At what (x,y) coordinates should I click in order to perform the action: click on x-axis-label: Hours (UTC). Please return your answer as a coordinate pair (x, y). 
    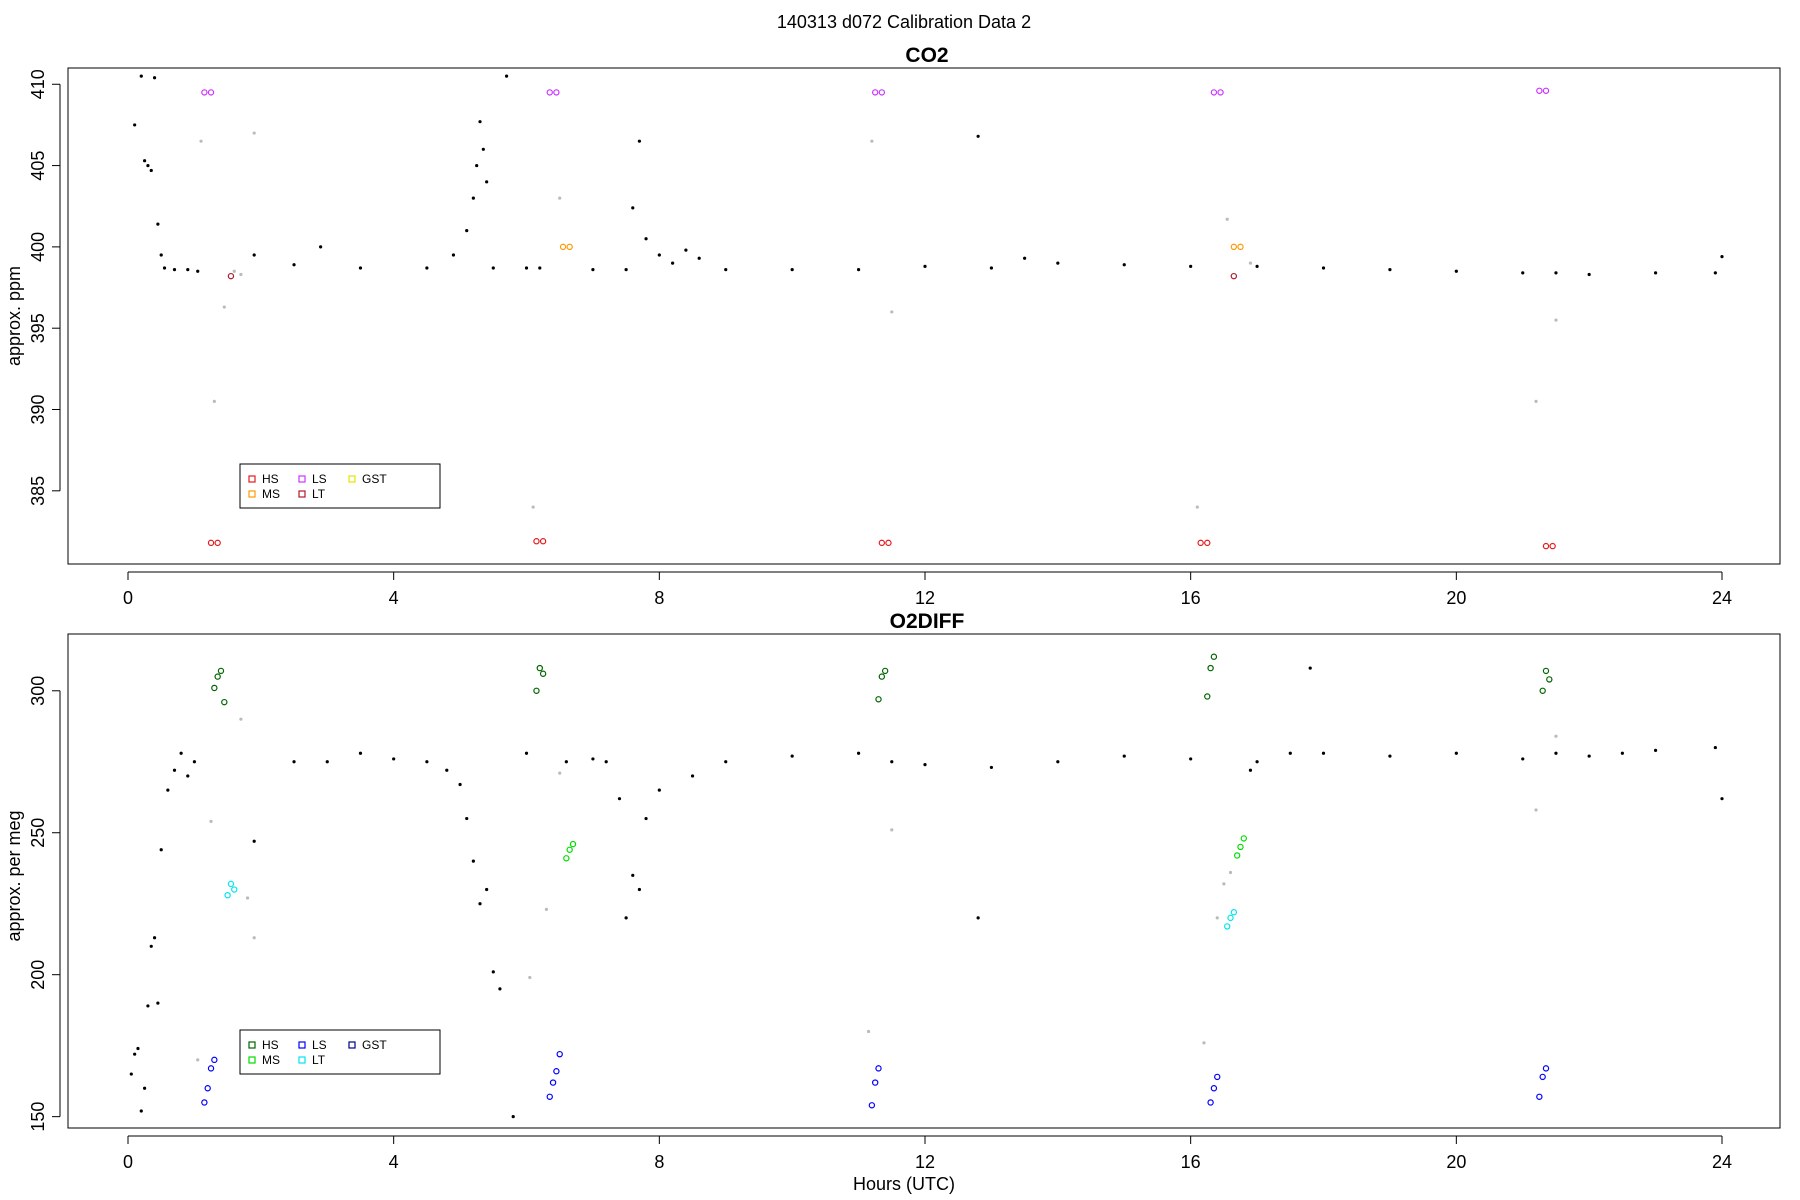
    Looking at the image, I should click on (904, 1184).